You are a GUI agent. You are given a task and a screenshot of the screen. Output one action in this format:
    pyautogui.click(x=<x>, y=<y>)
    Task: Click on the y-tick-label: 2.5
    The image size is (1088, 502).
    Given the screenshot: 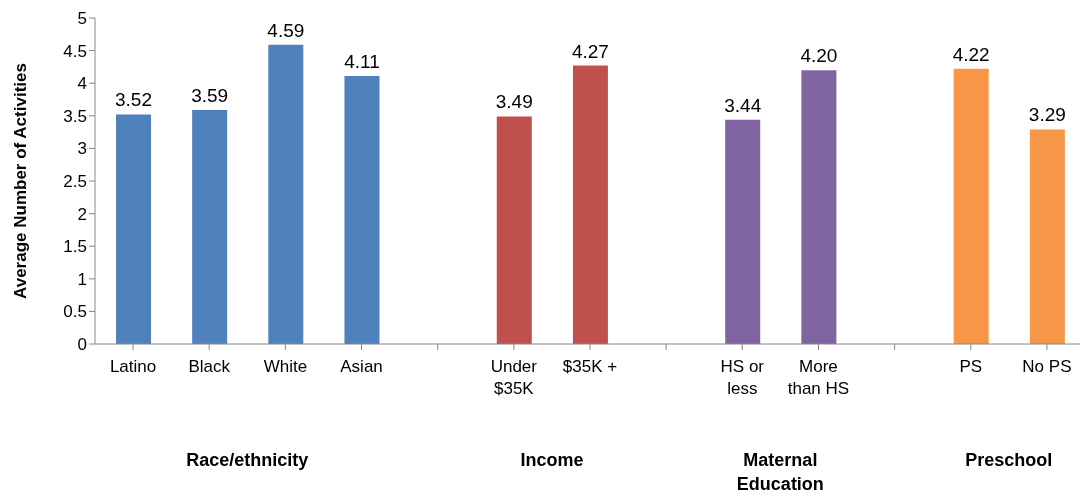 What is the action you would take?
    pyautogui.click(x=75, y=182)
    